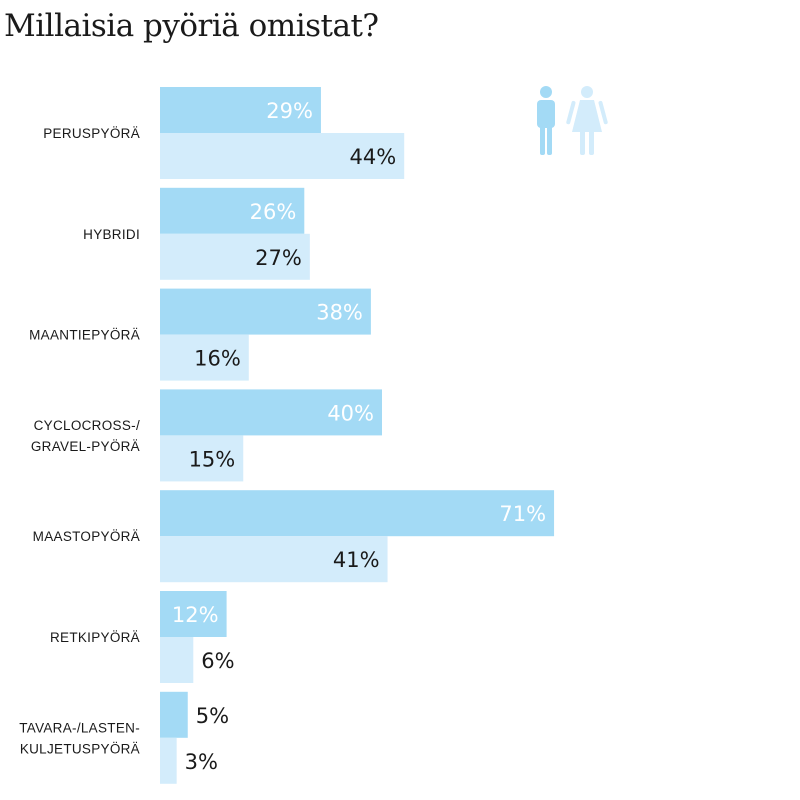 The height and width of the screenshot is (800, 800). What do you see at coordinates (111, 234) in the screenshot?
I see `category-label: HYBRIDI` at bounding box center [111, 234].